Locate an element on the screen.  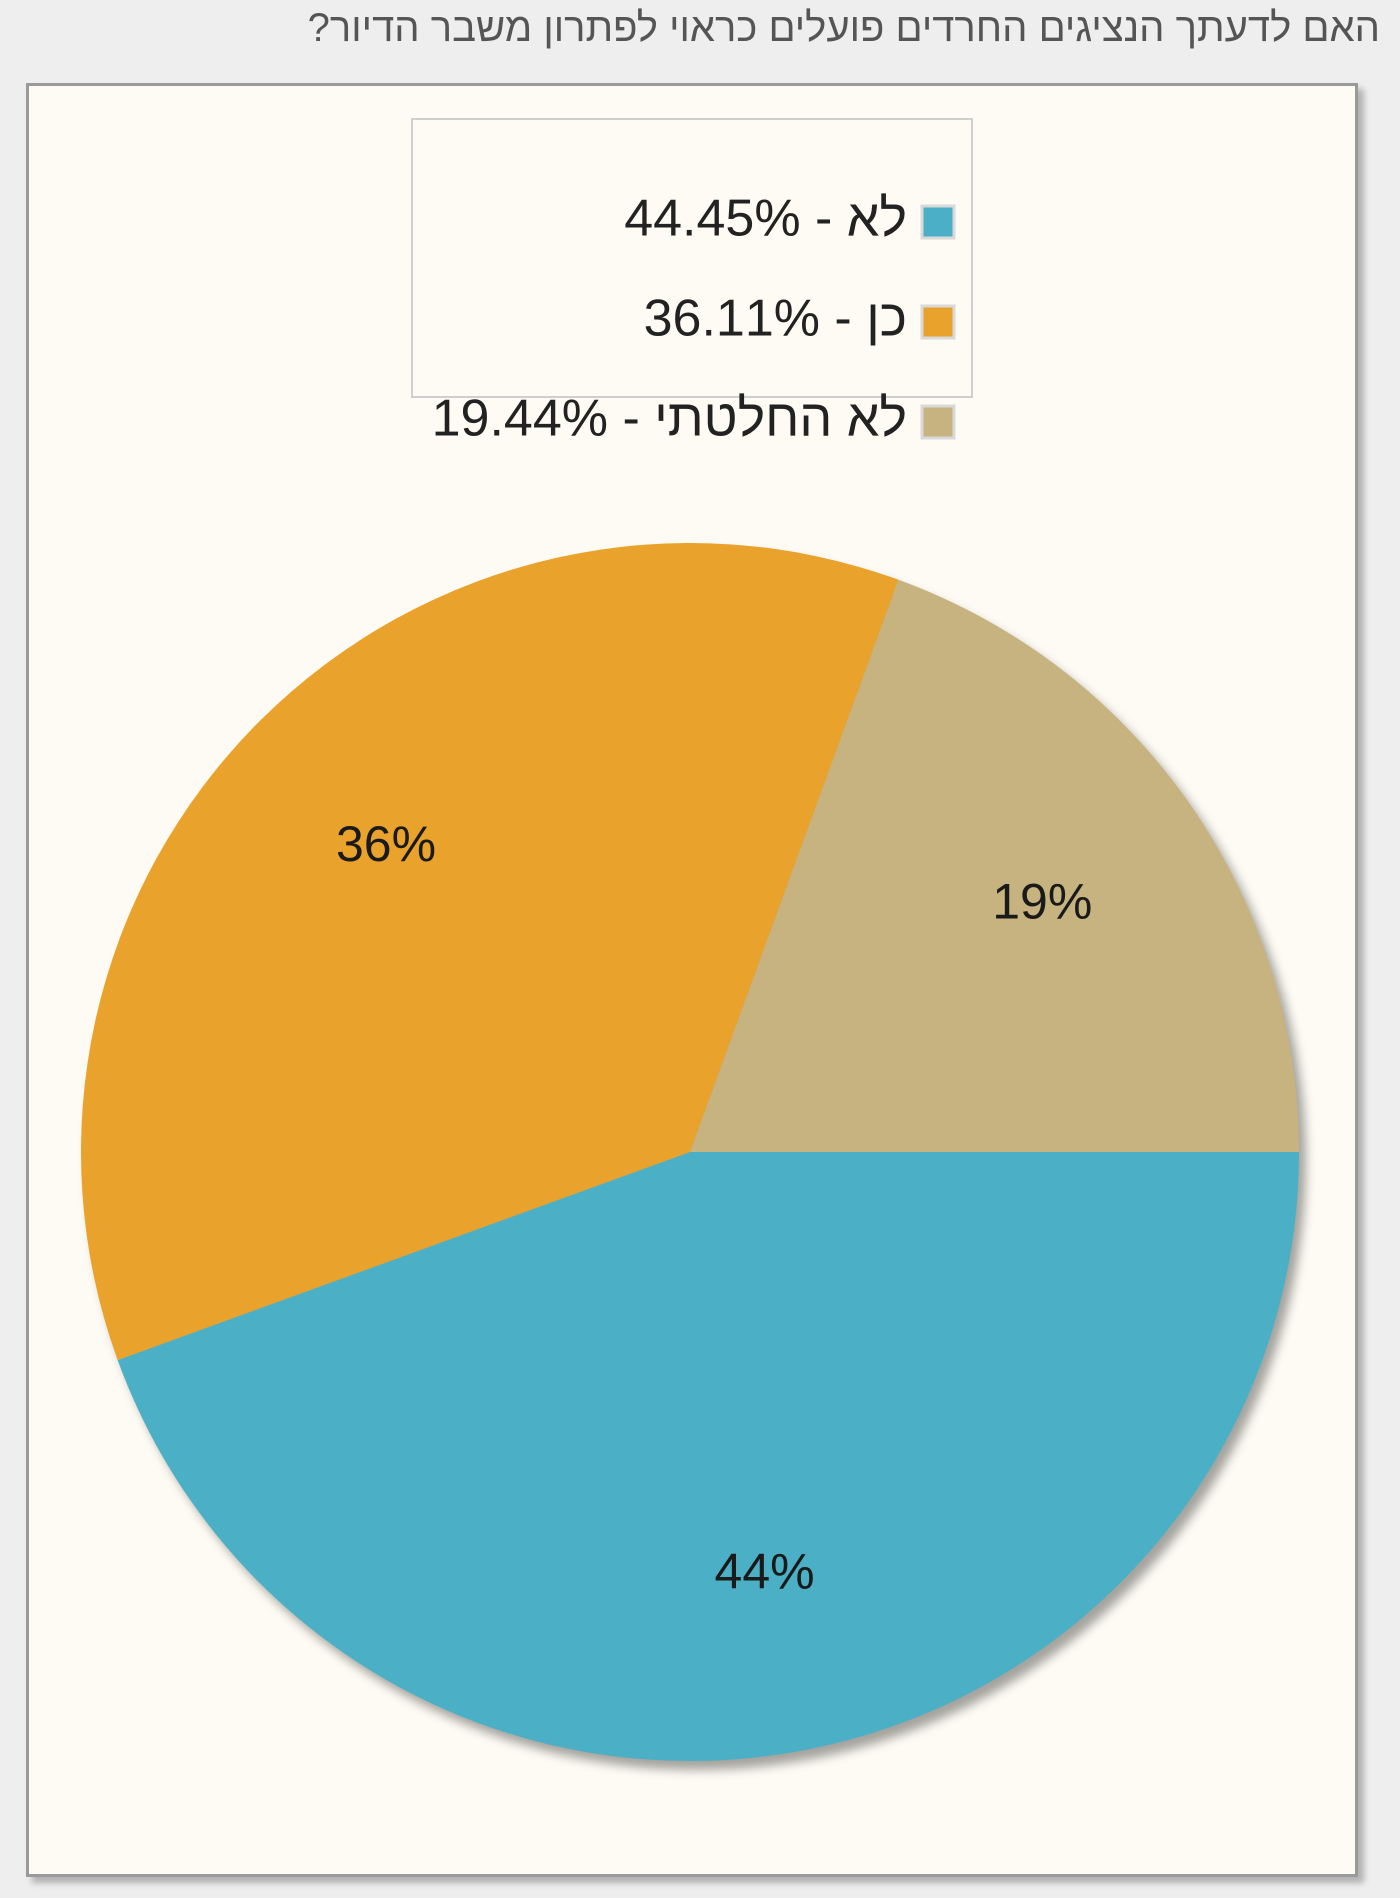
pie-data-label-2: 19% is located at coordinates (1042, 902).